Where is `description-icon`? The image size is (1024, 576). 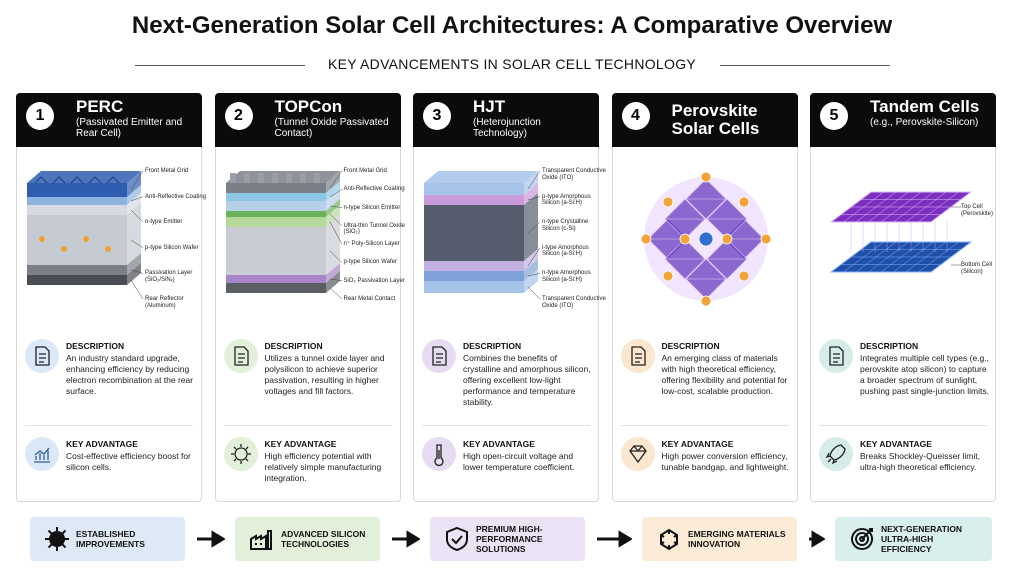
description-icon is located at coordinates (439, 356).